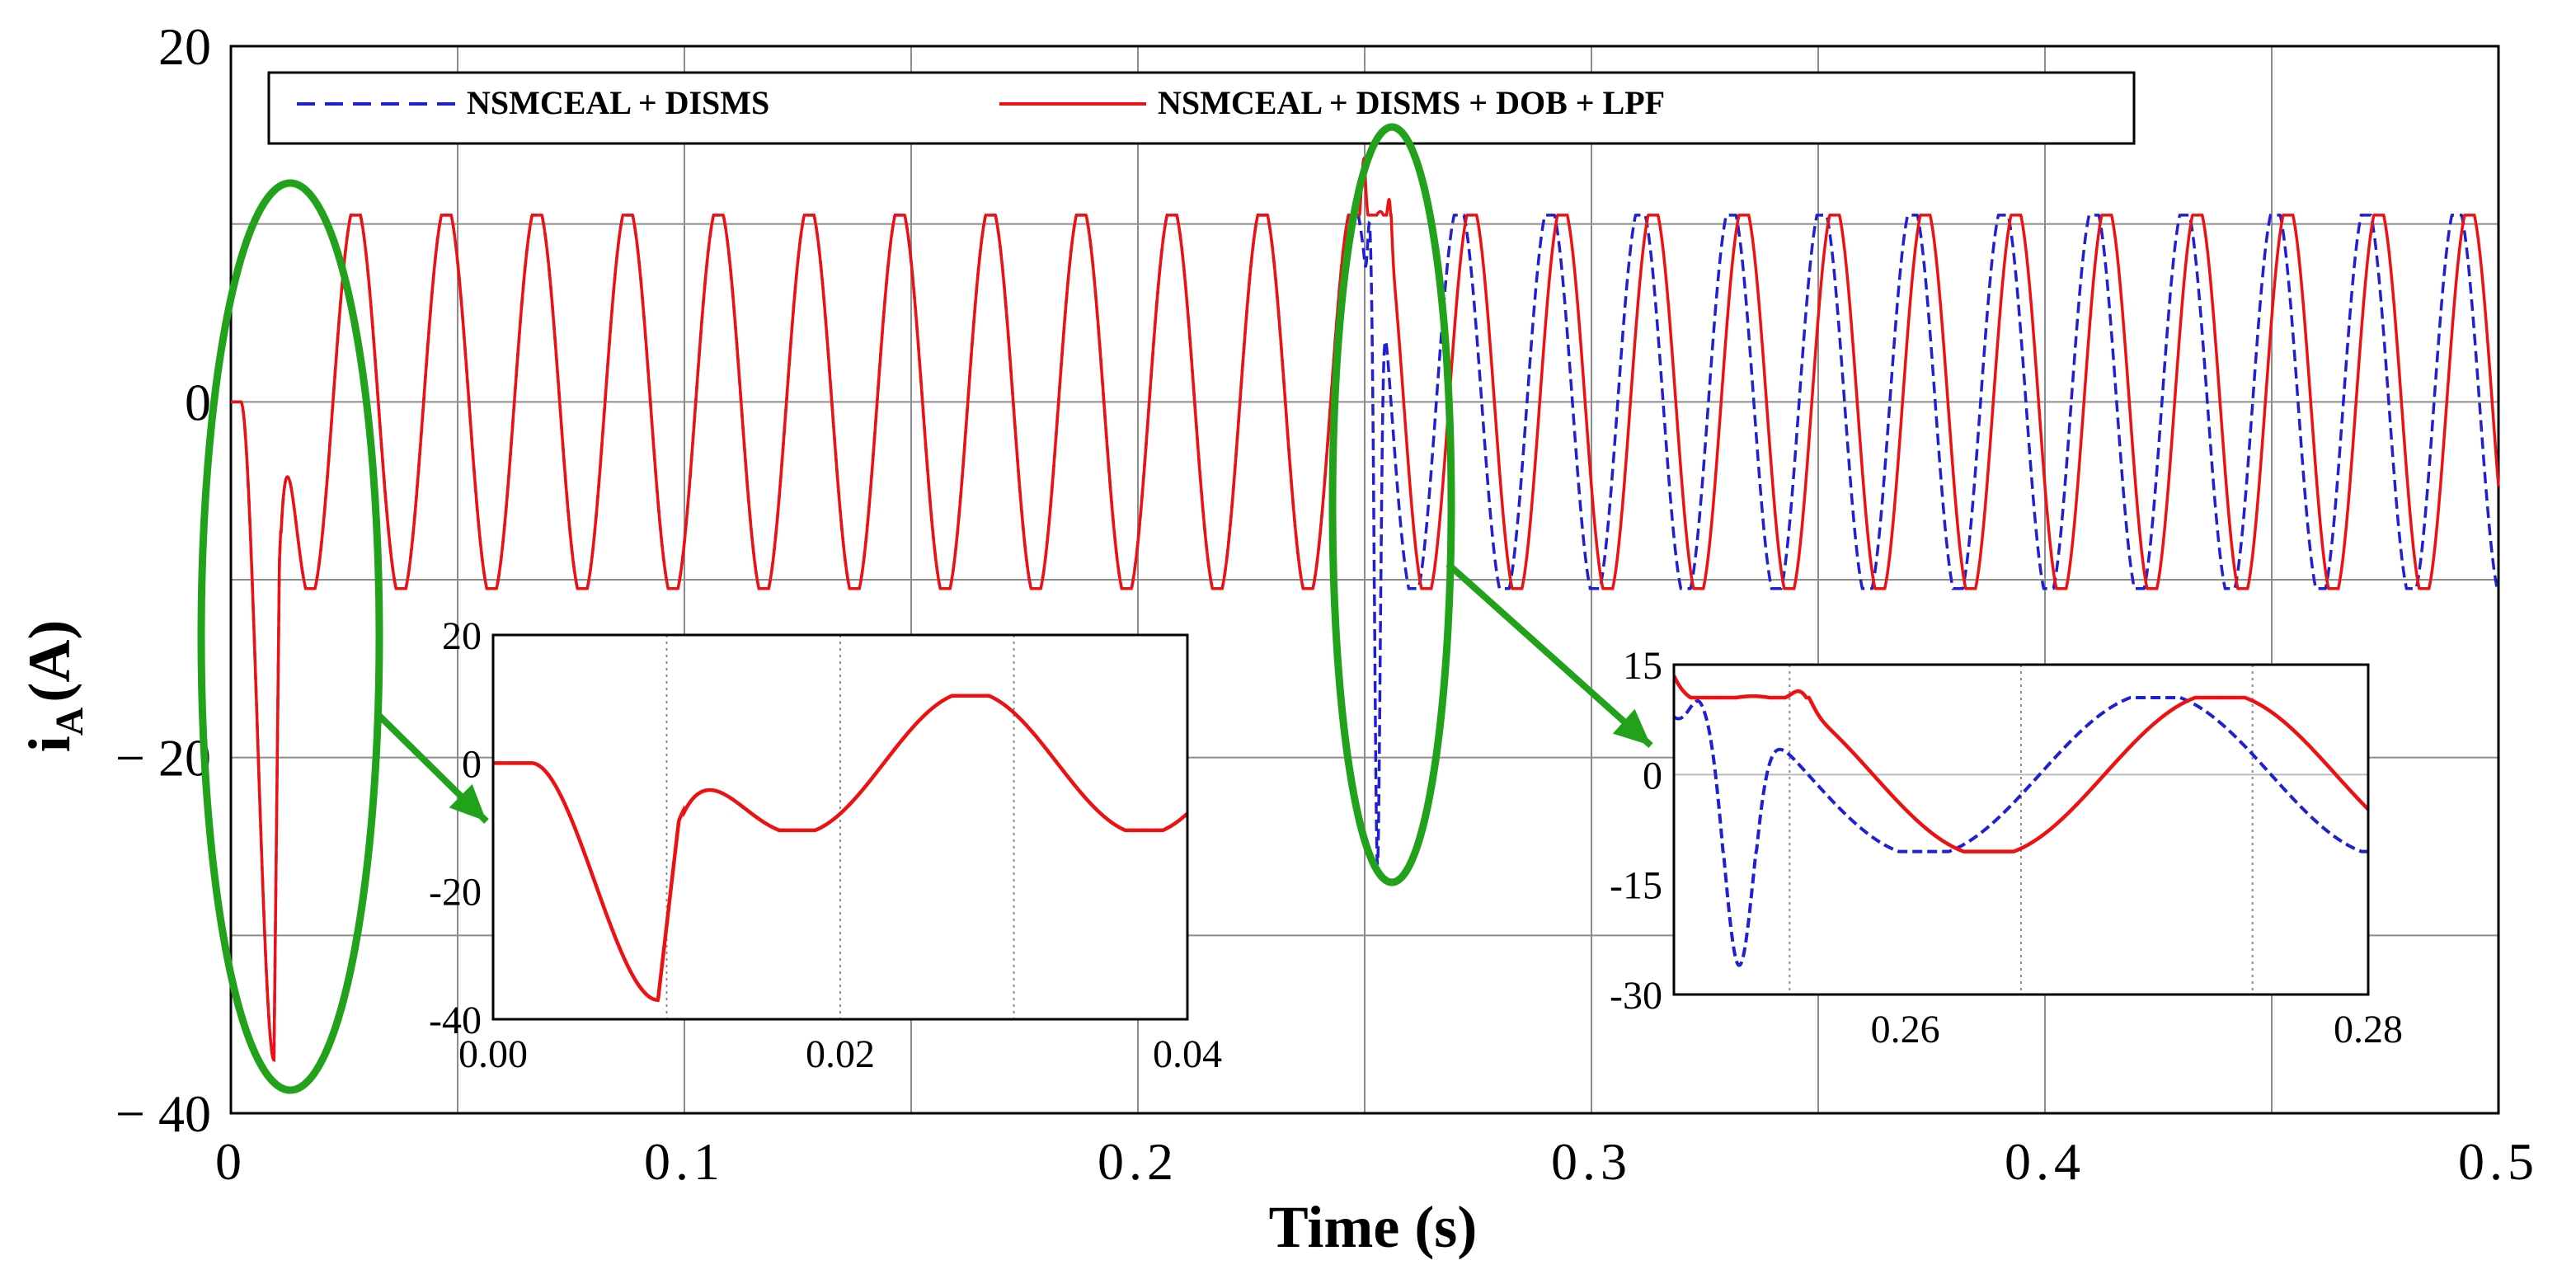  What do you see at coordinates (70, 721) in the screenshot?
I see `ylabel-sub: A` at bounding box center [70, 721].